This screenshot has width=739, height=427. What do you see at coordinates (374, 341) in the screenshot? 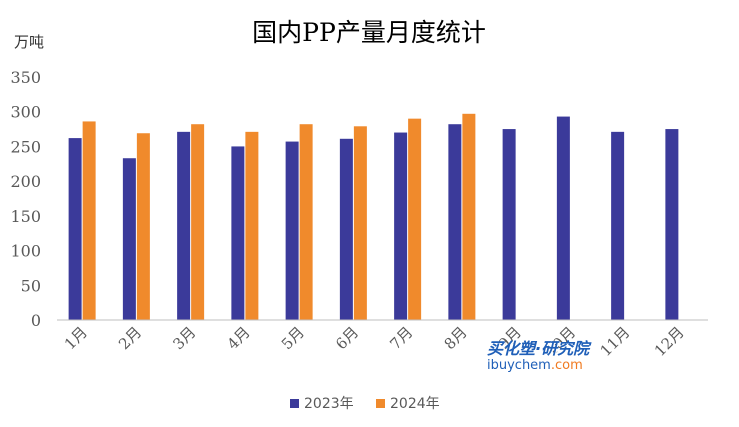
I see `x-axis-ticks: 1月 2月 3月 4月 5月 6月 7月 8月 9月 10月 11月 12月` at bounding box center [374, 341].